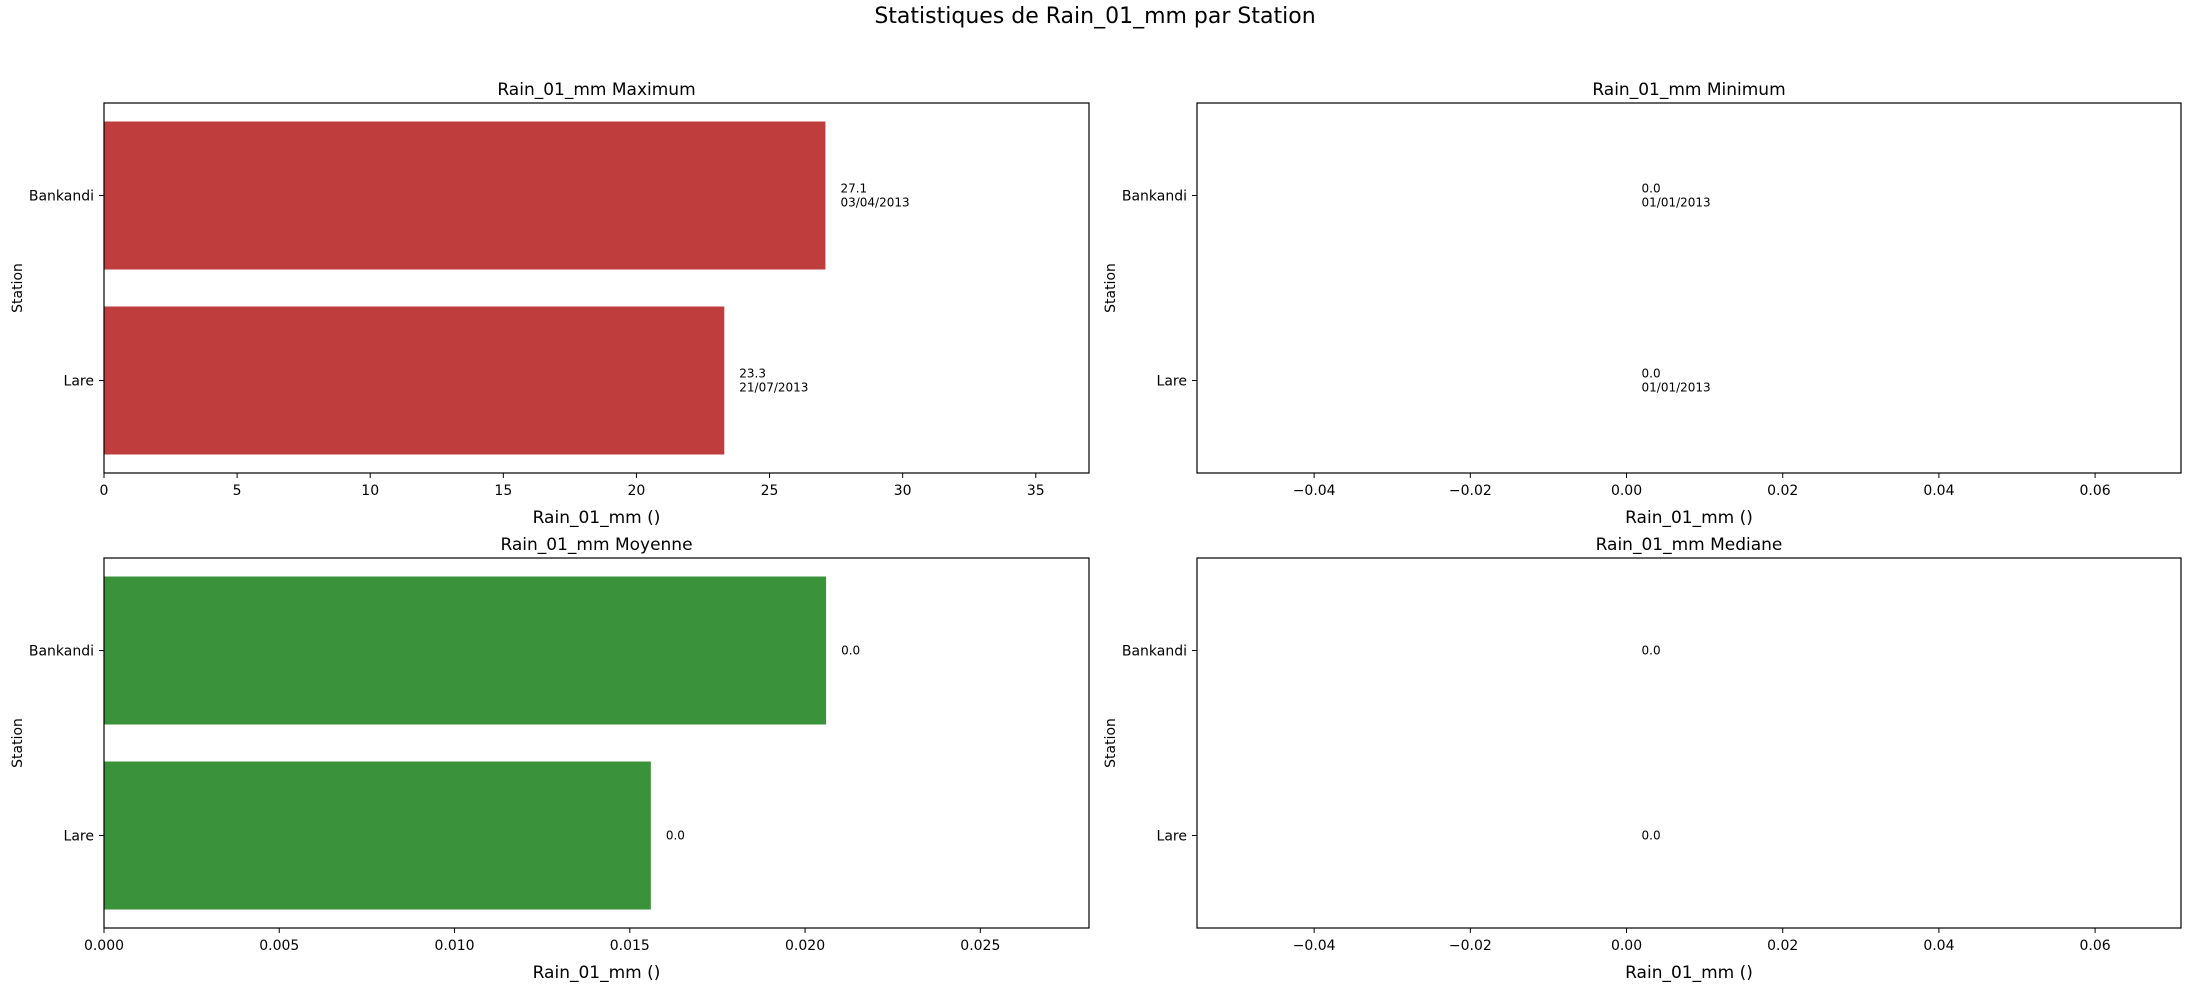  I want to click on x-tick-label: 0.020, so click(805, 946).